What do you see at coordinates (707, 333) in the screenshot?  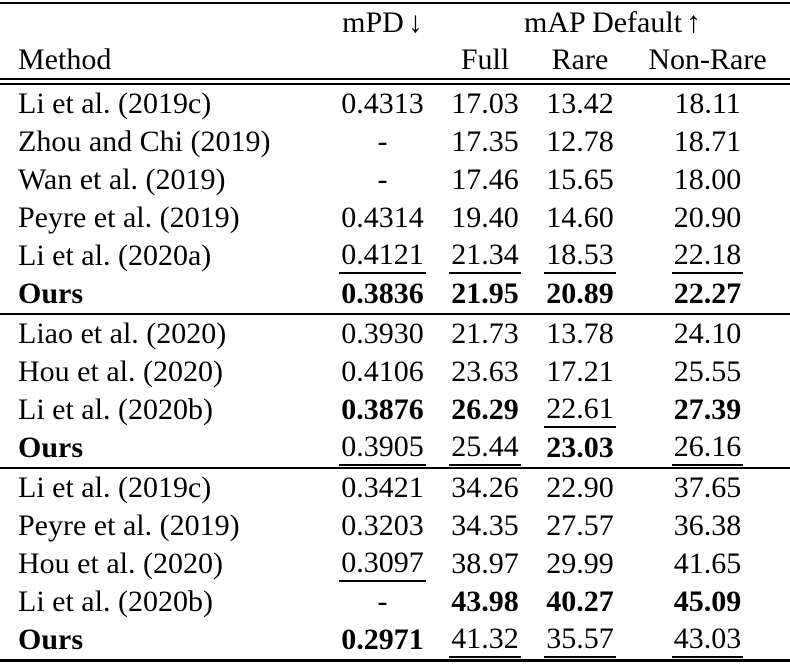 I see `value-text: 24.10` at bounding box center [707, 333].